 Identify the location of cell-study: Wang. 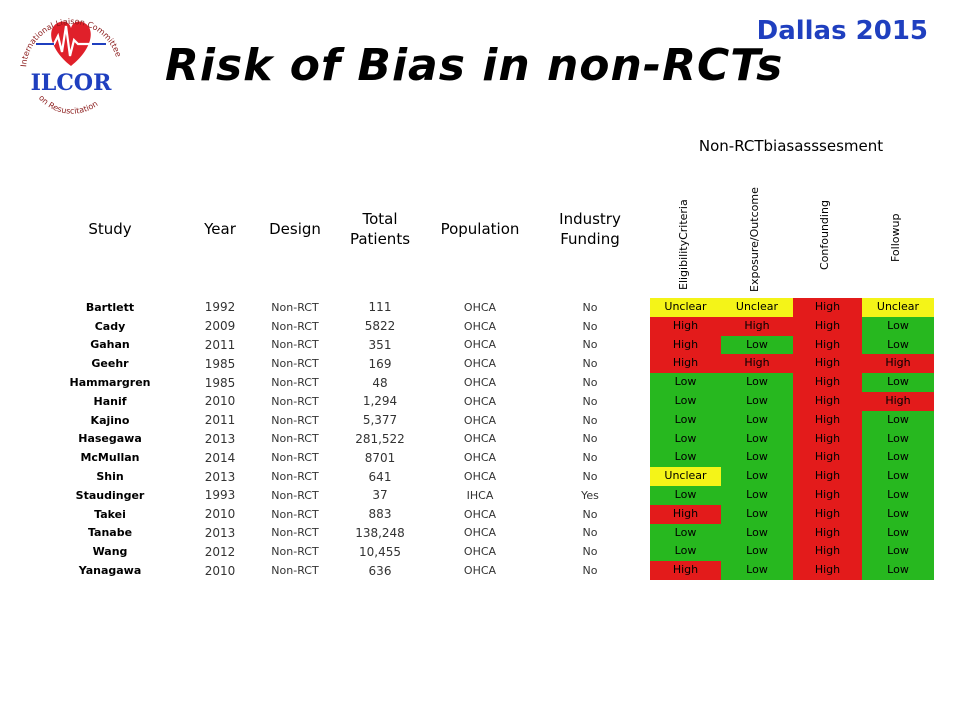
(110, 552).